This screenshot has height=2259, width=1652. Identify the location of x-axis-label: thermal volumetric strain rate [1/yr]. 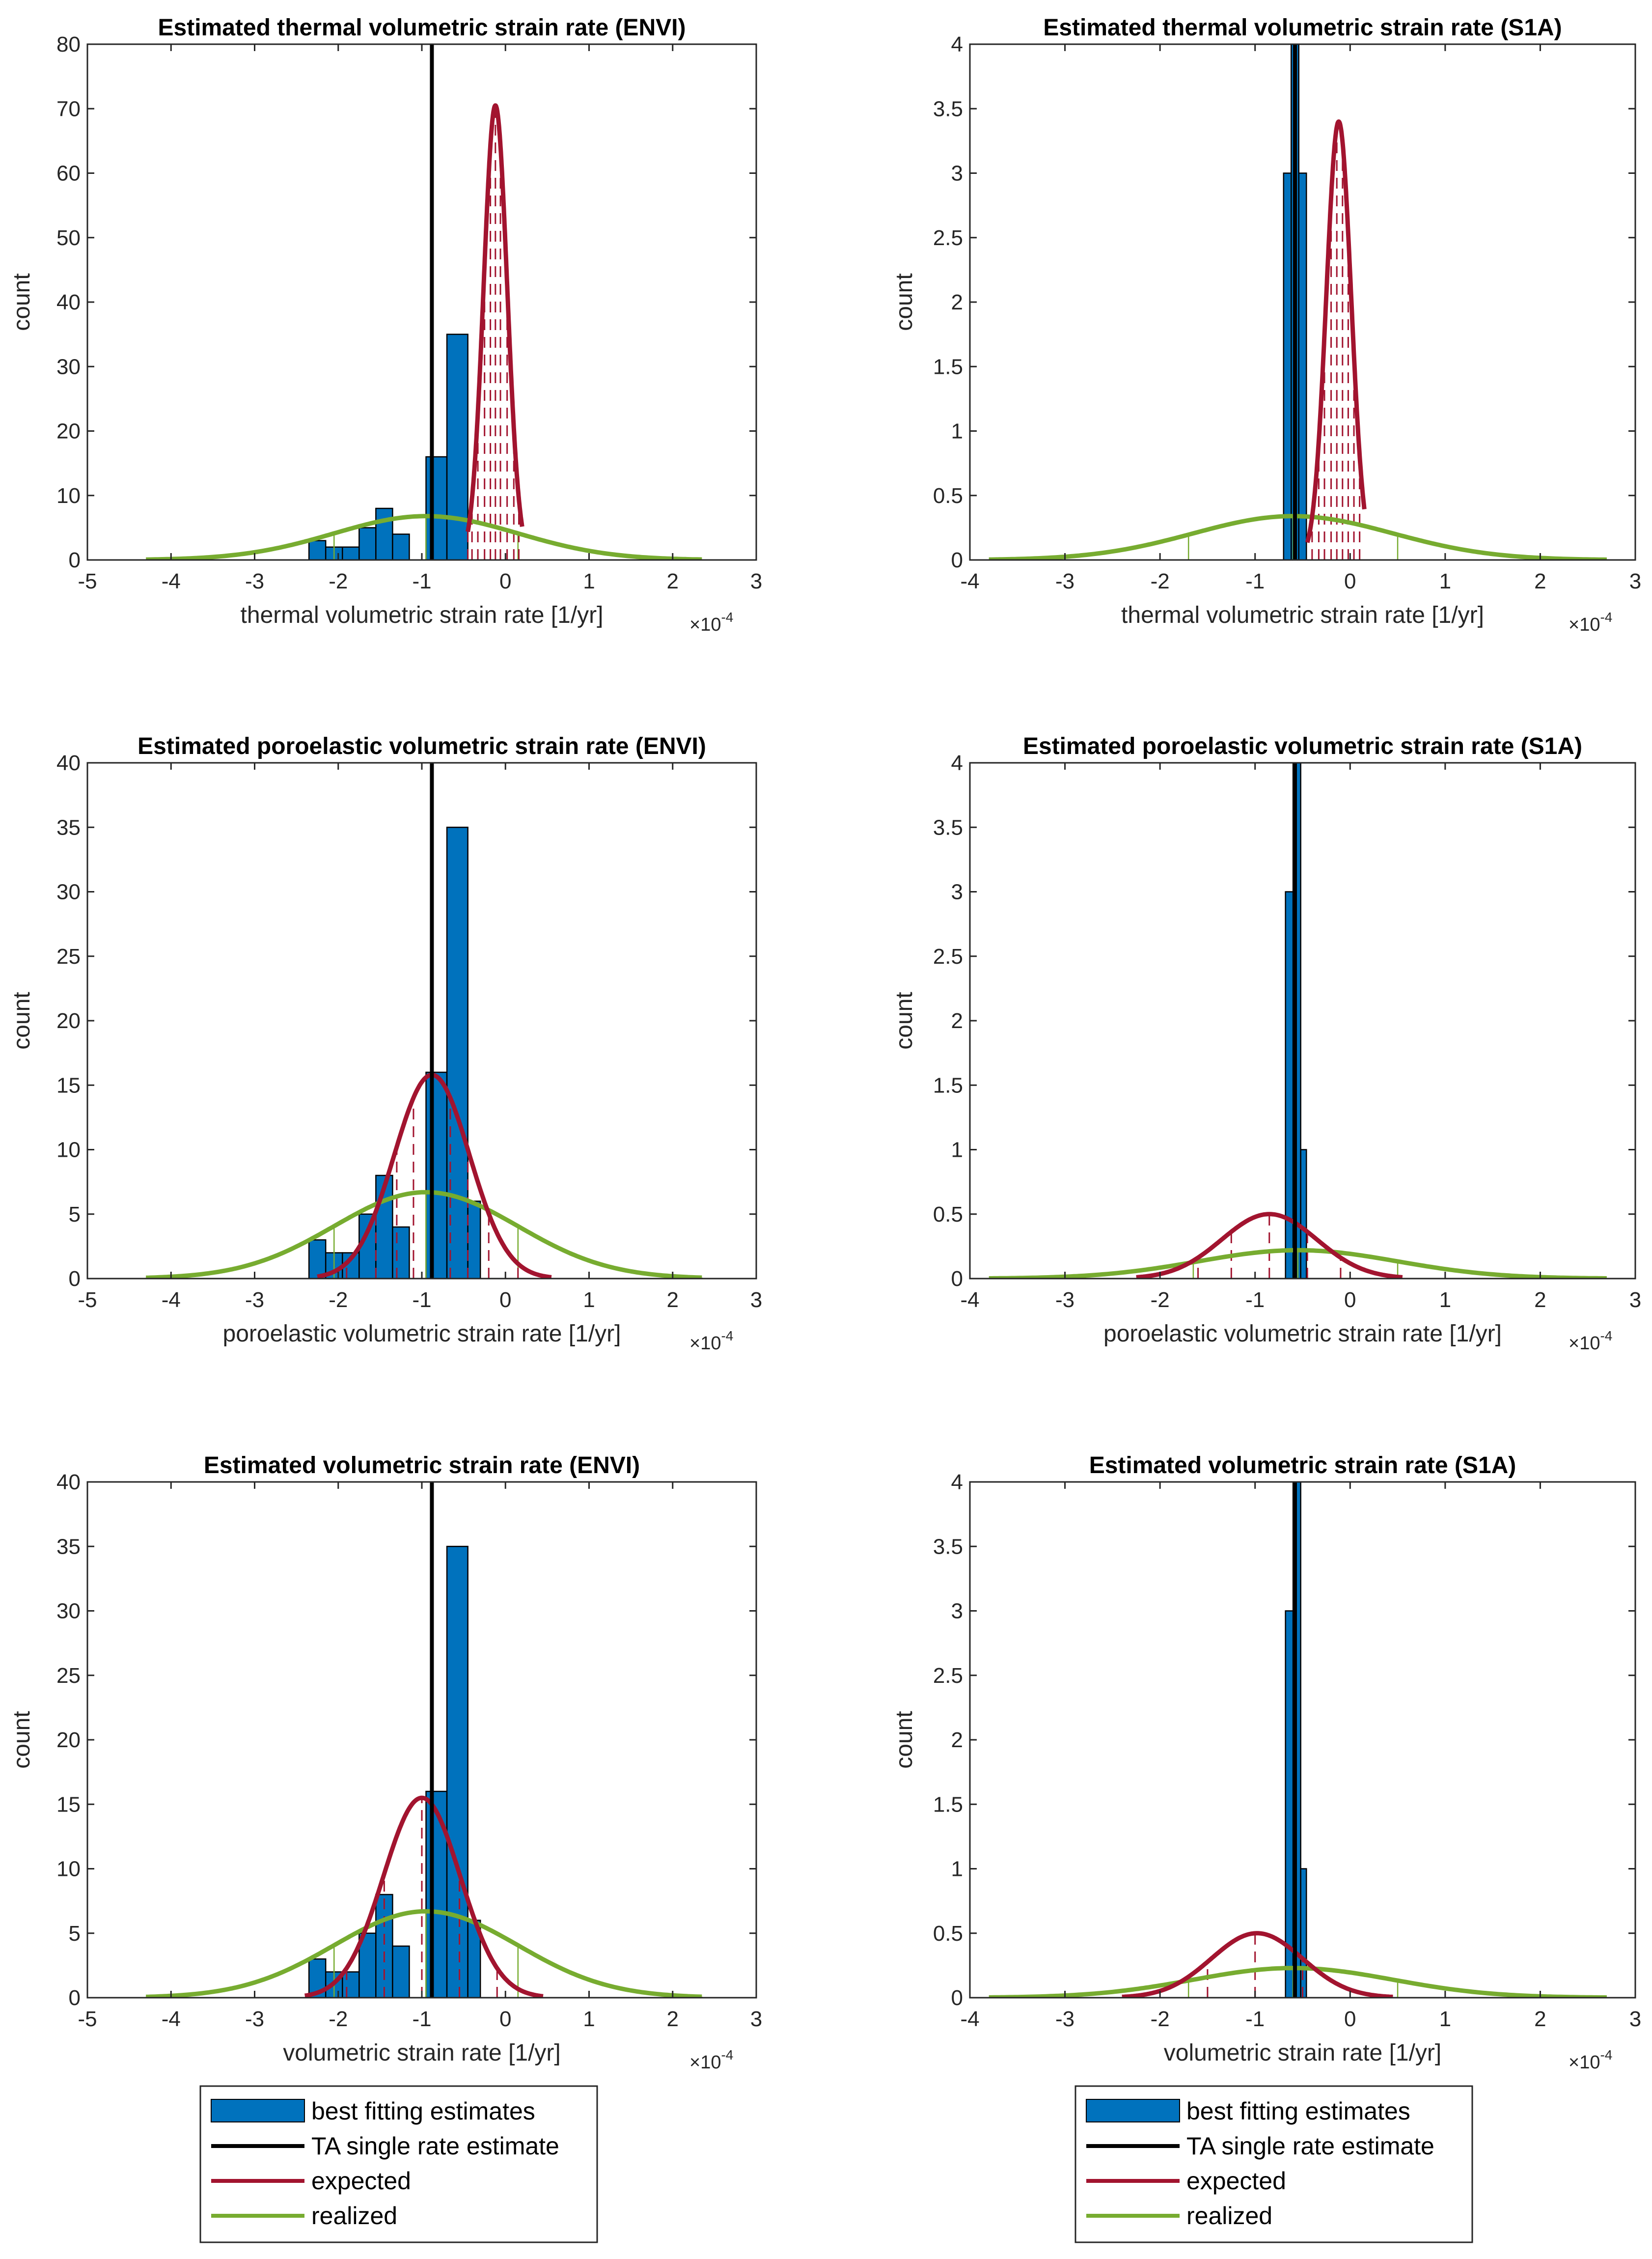
(1302, 615).